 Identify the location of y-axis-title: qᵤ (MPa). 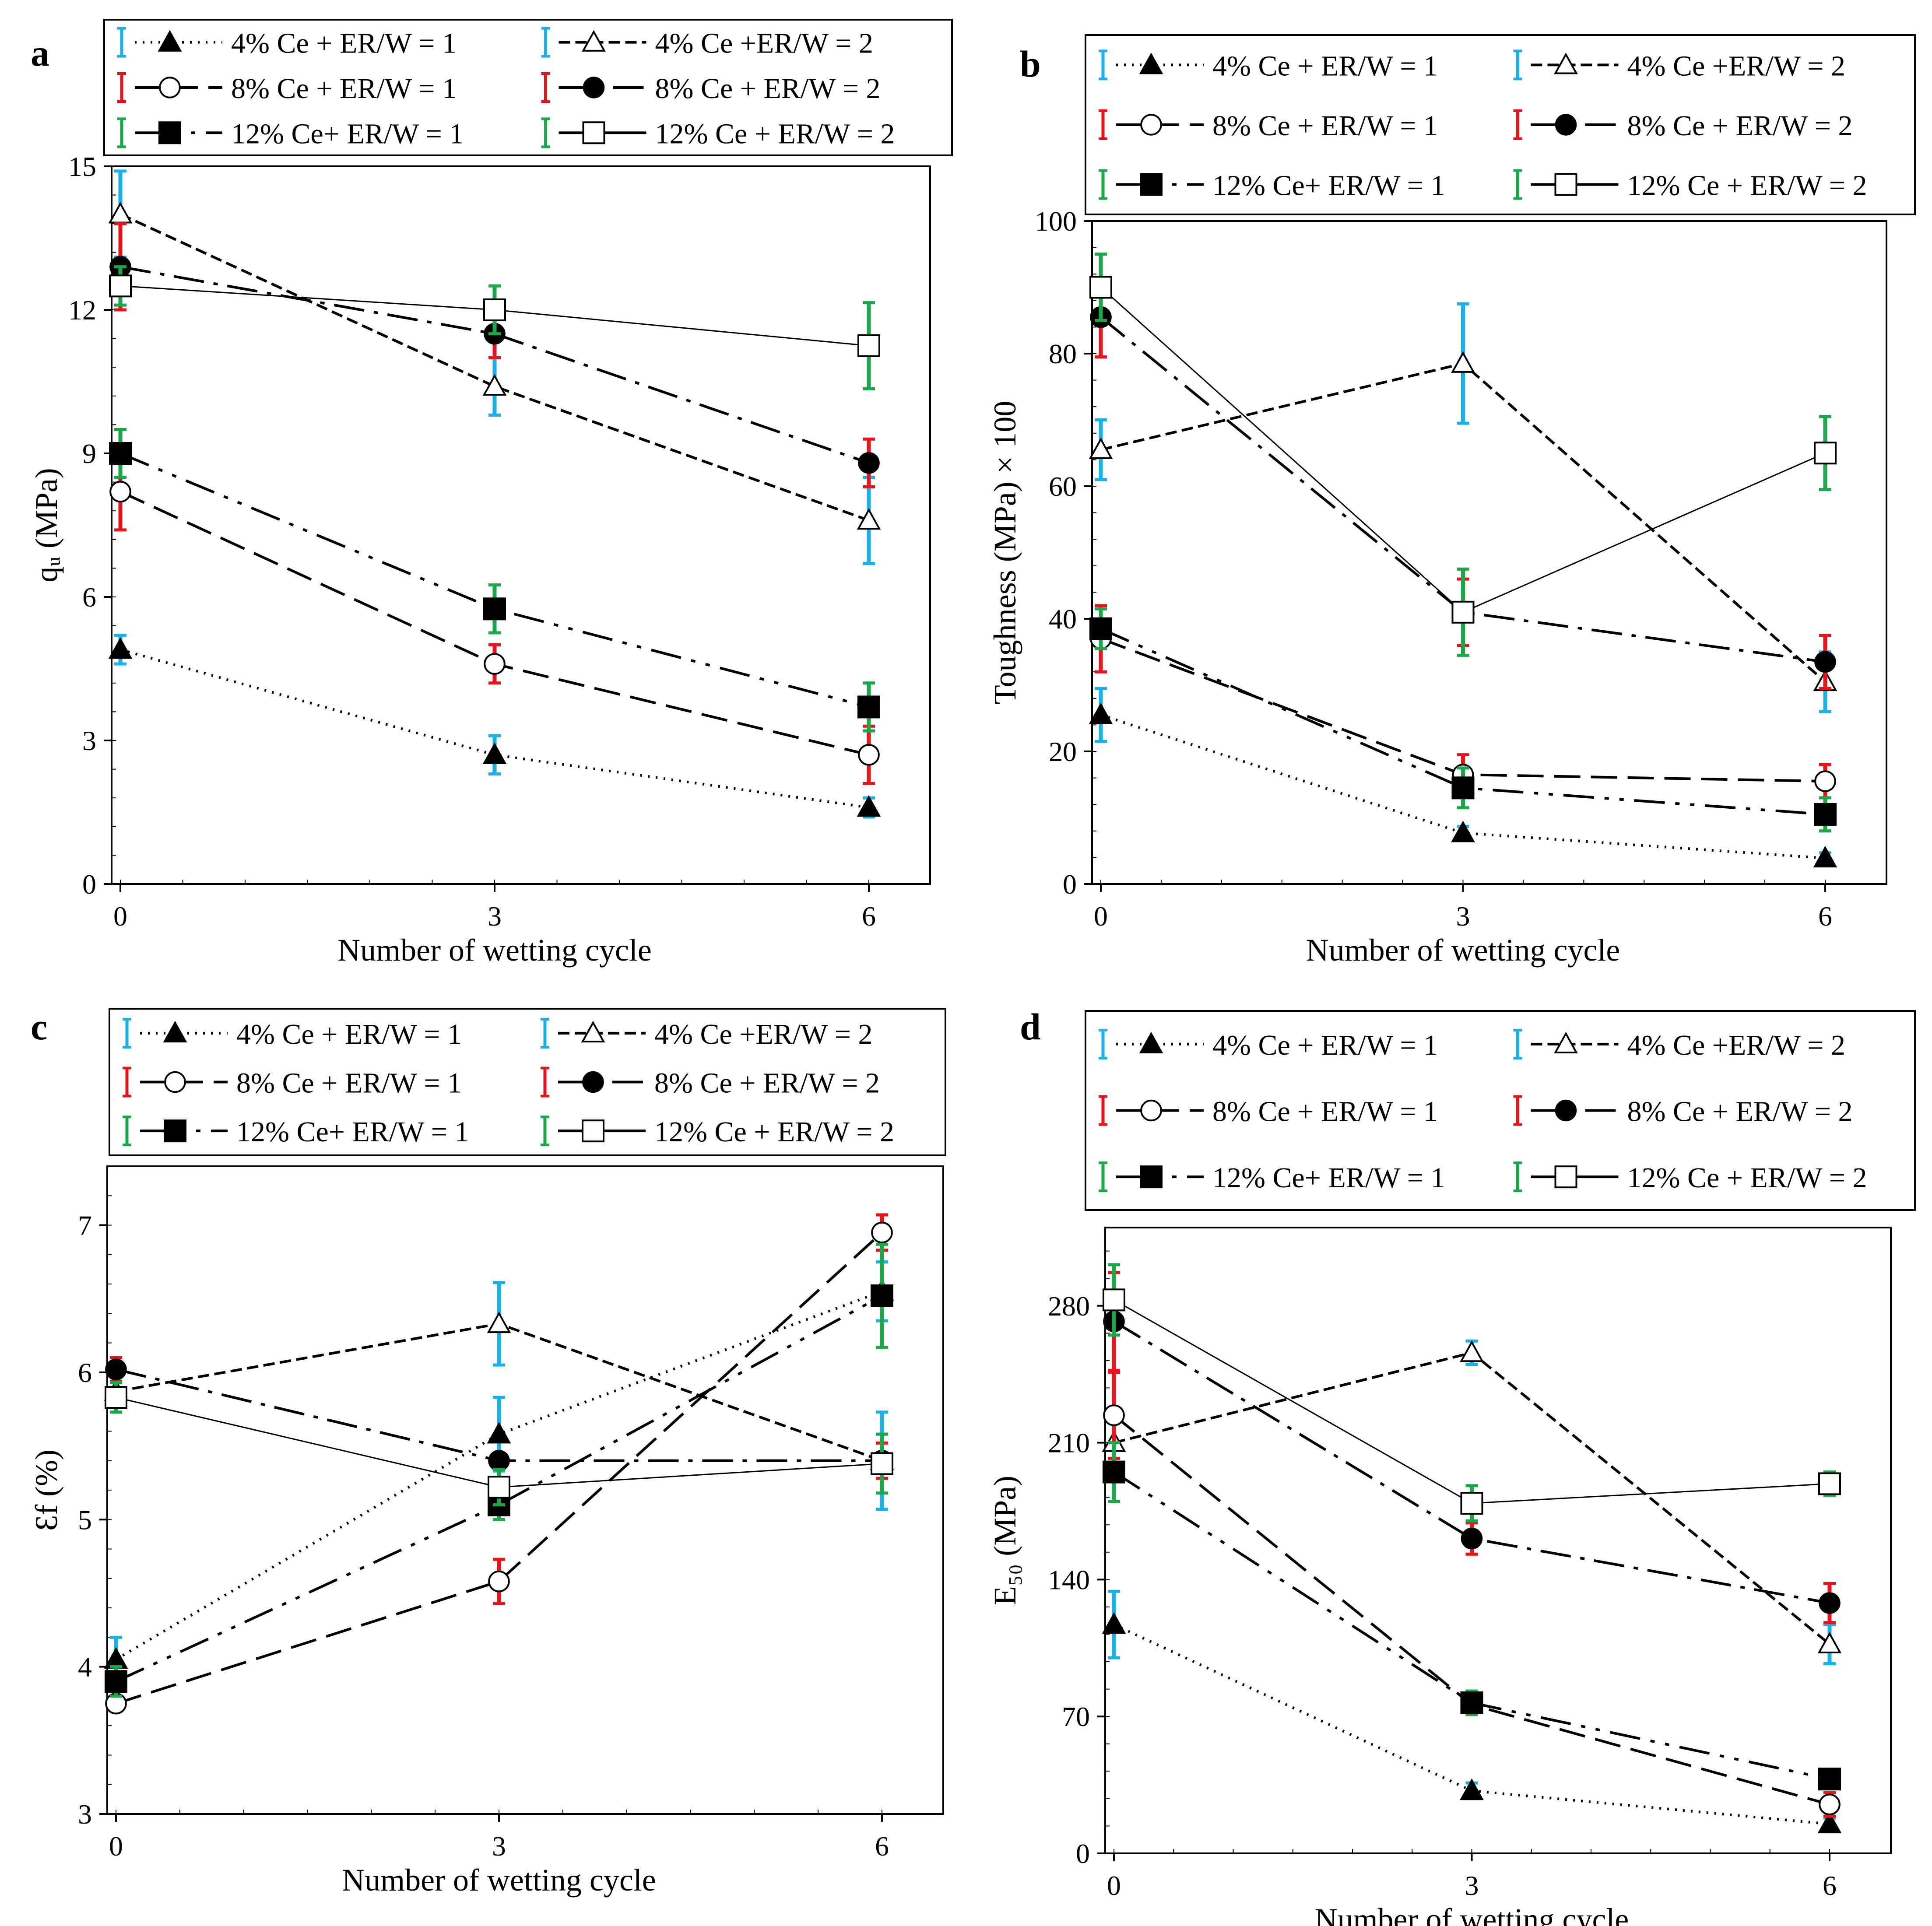
(47, 525).